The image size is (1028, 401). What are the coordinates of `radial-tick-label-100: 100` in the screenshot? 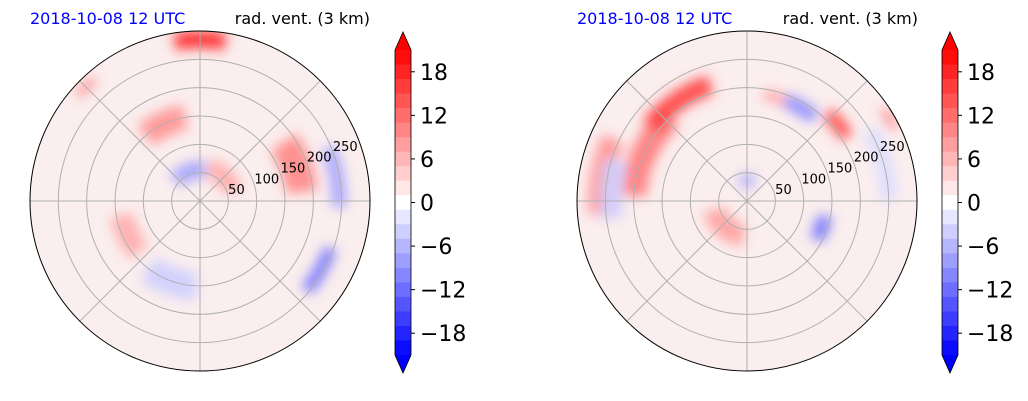 It's located at (813, 179).